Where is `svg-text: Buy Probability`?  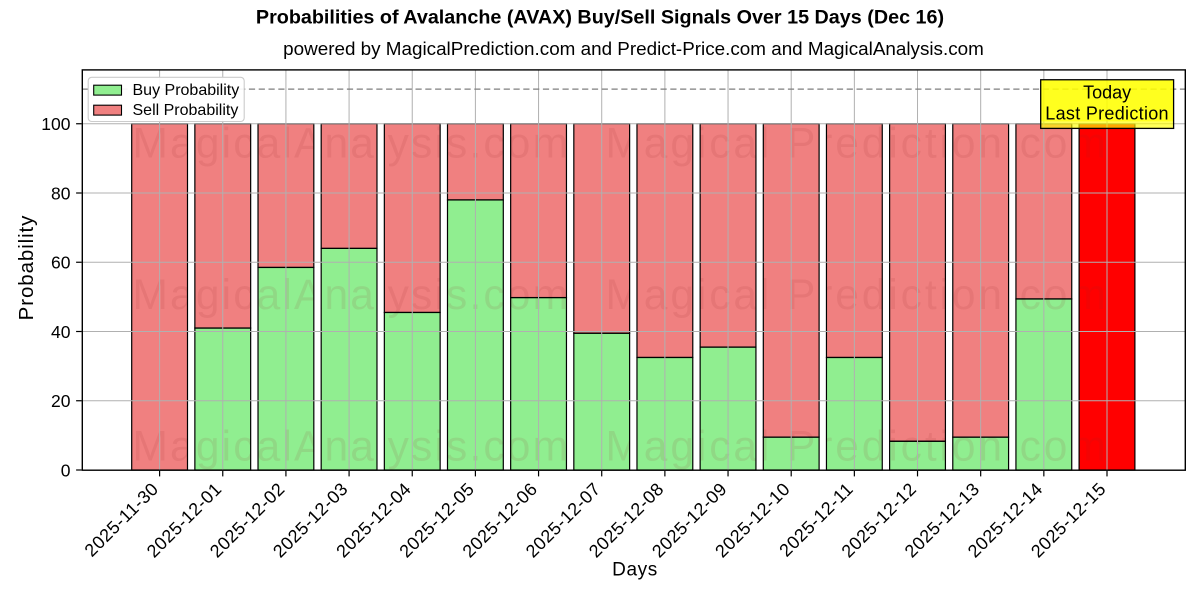
svg-text: Buy Probability is located at coordinates (186, 90).